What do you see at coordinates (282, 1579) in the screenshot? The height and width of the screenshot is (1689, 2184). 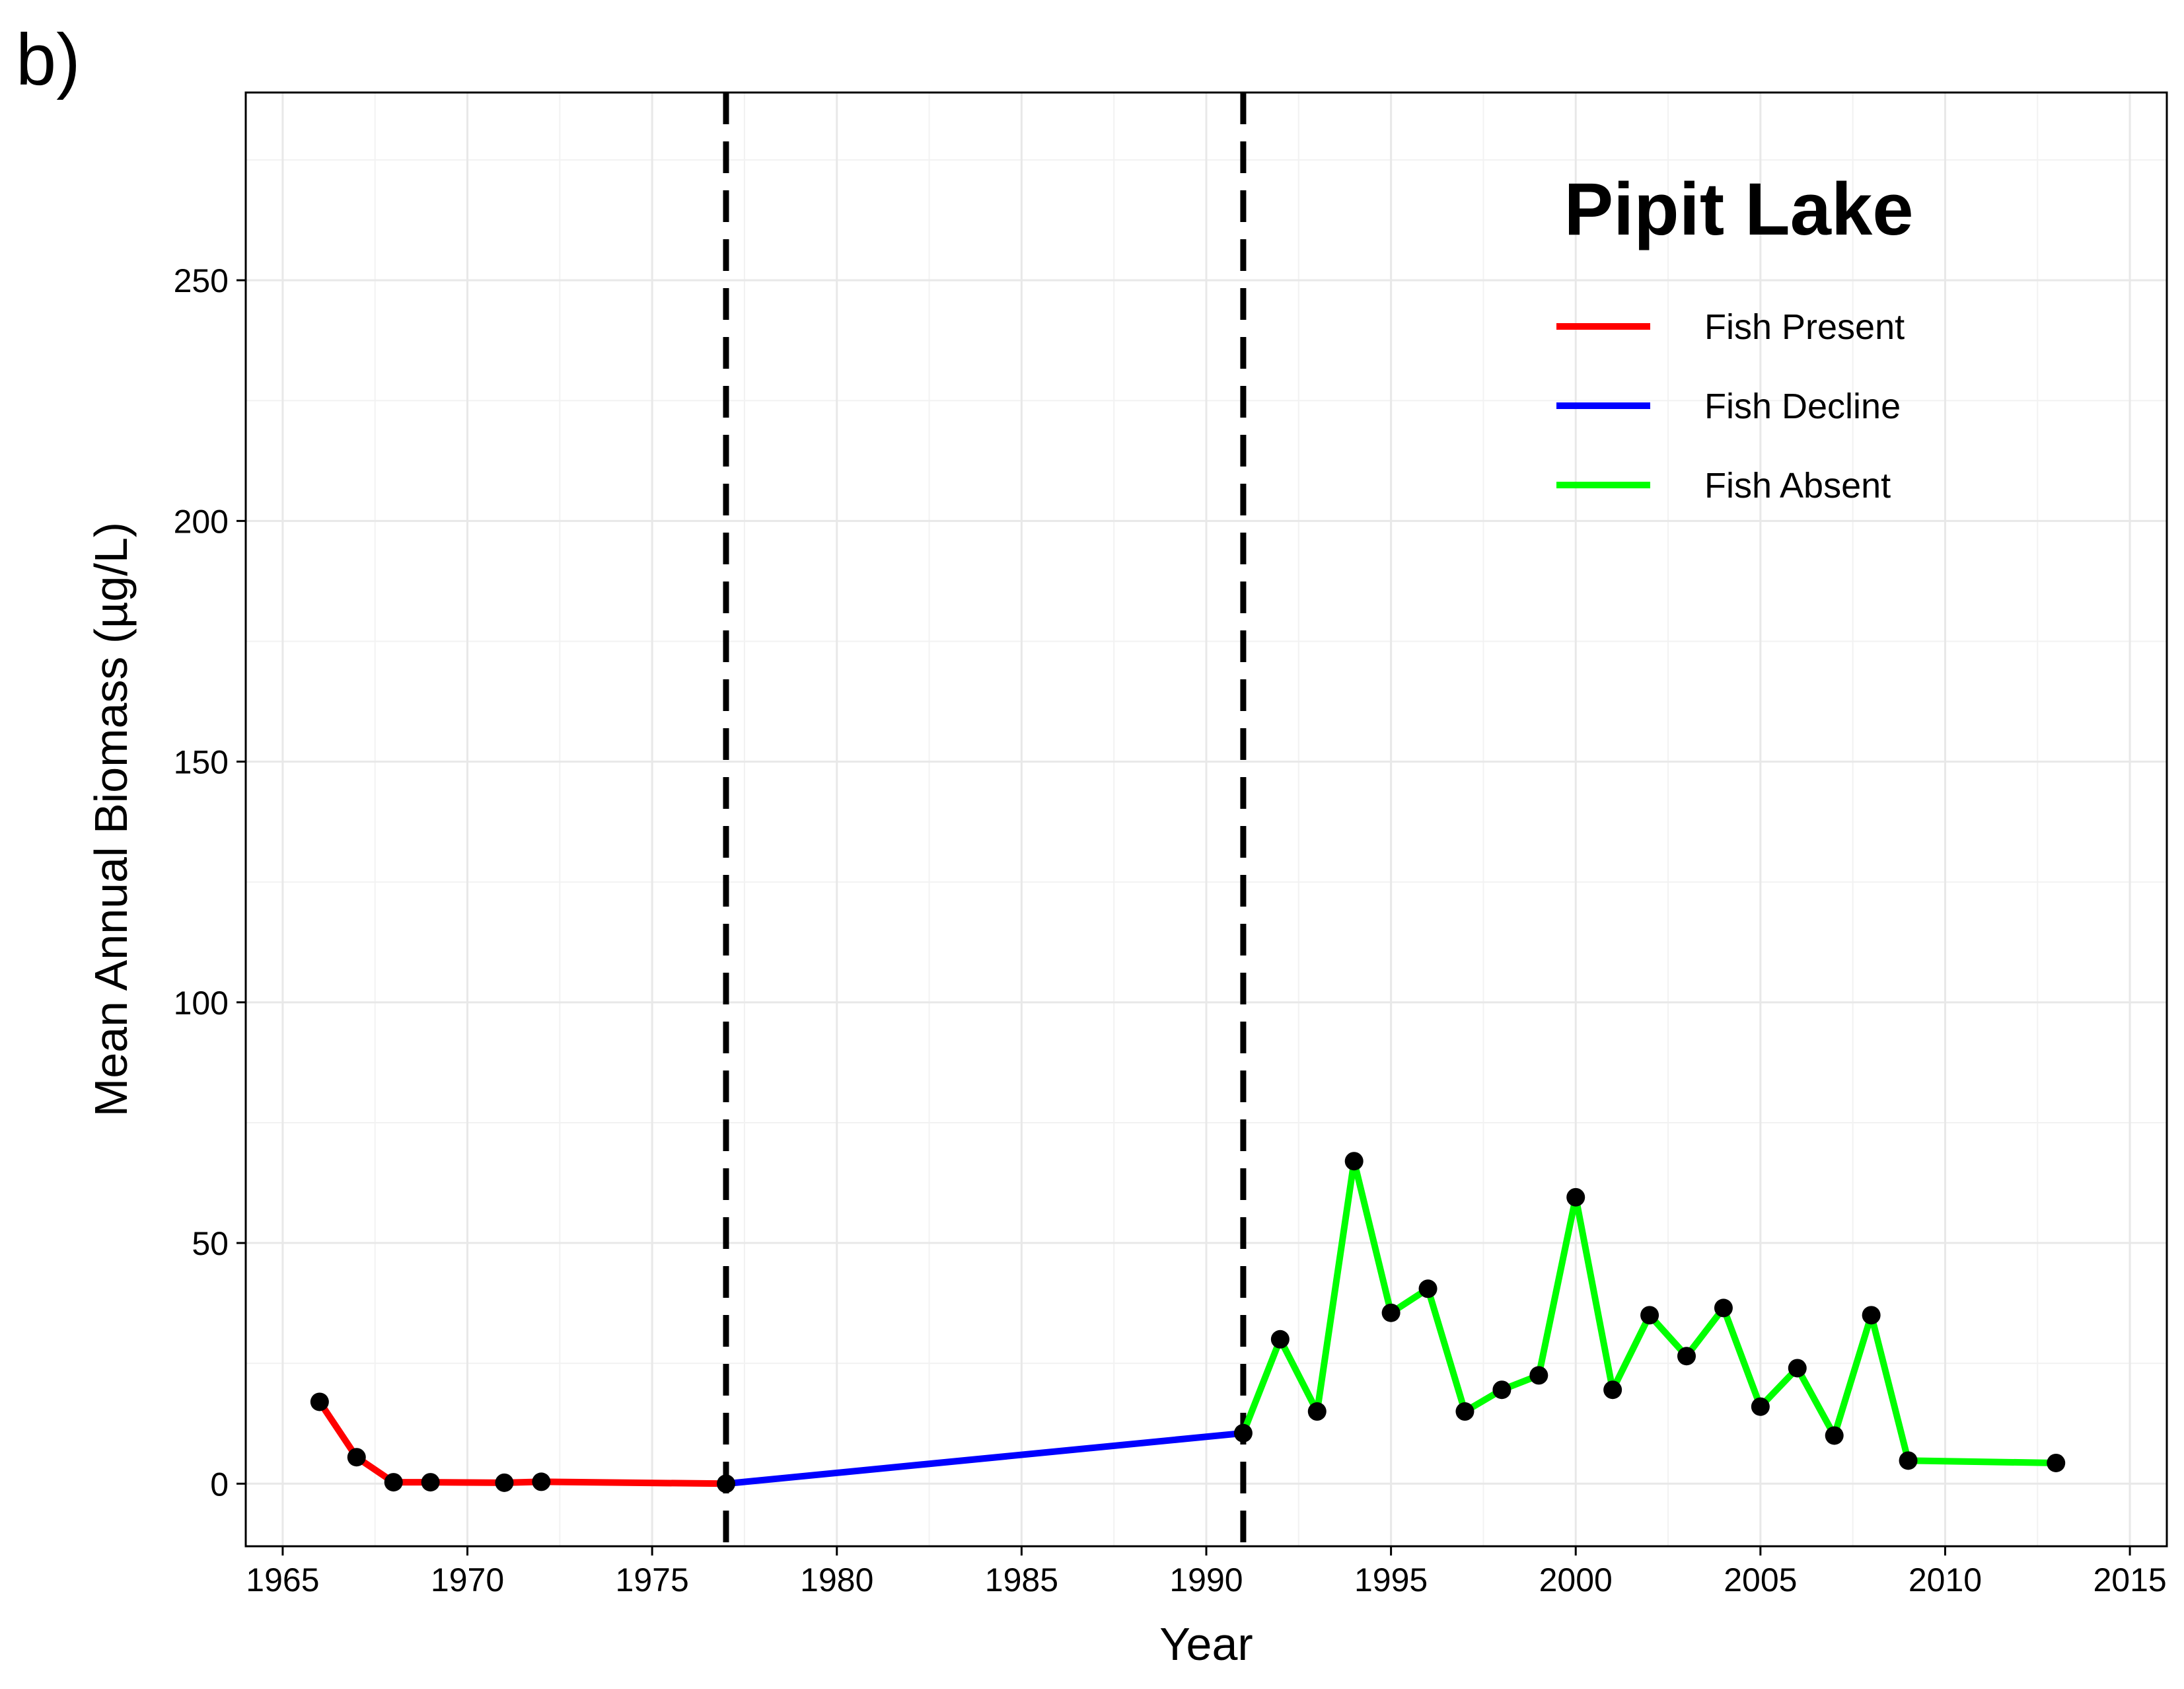 I see `x-tick-label: 1965` at bounding box center [282, 1579].